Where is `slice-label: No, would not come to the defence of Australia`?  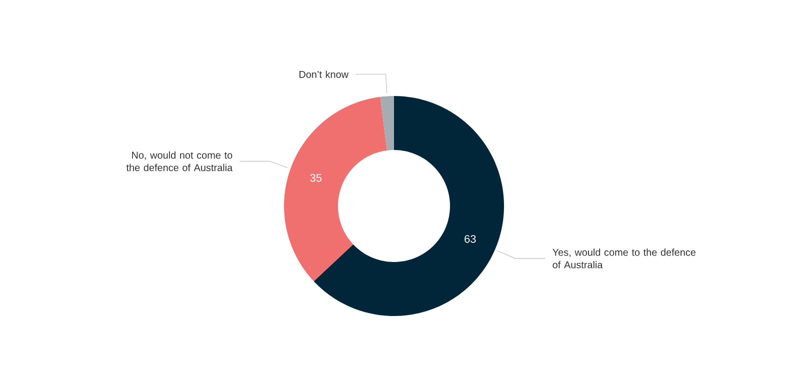 slice-label: No, would not come to the defence of Australia is located at coordinates (179, 161).